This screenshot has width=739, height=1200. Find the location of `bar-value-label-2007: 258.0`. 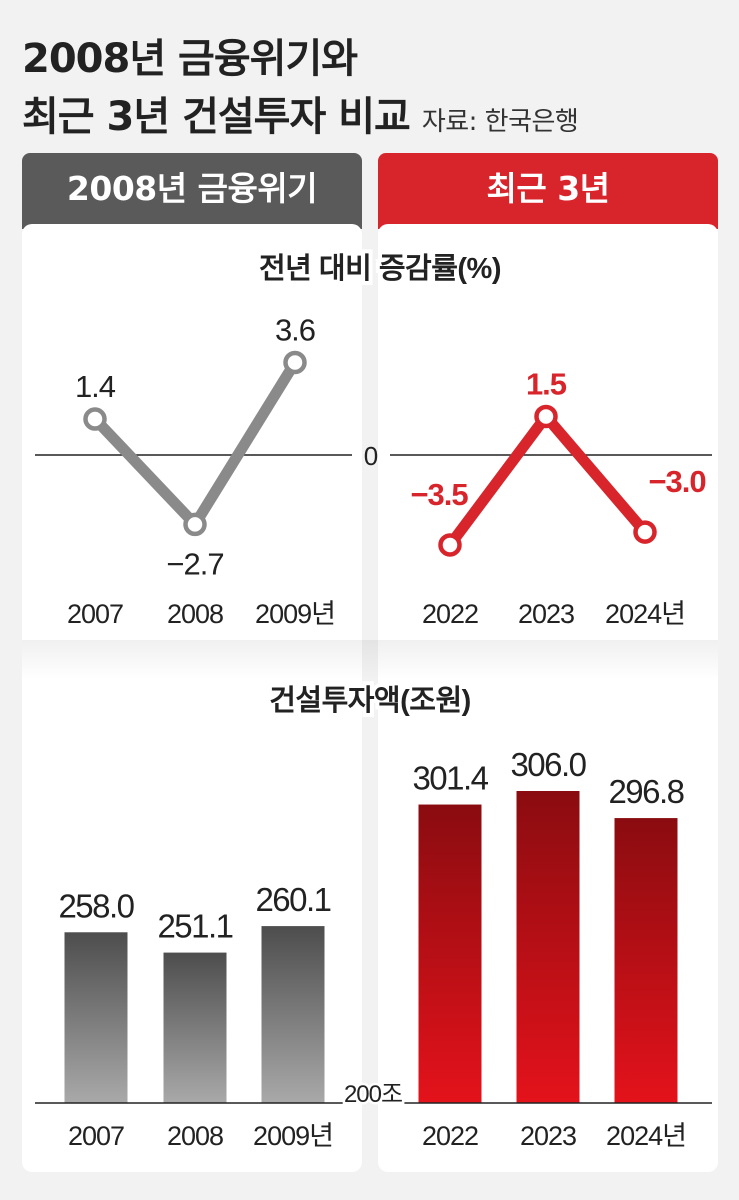

bar-value-label-2007: 258.0 is located at coordinates (96, 905).